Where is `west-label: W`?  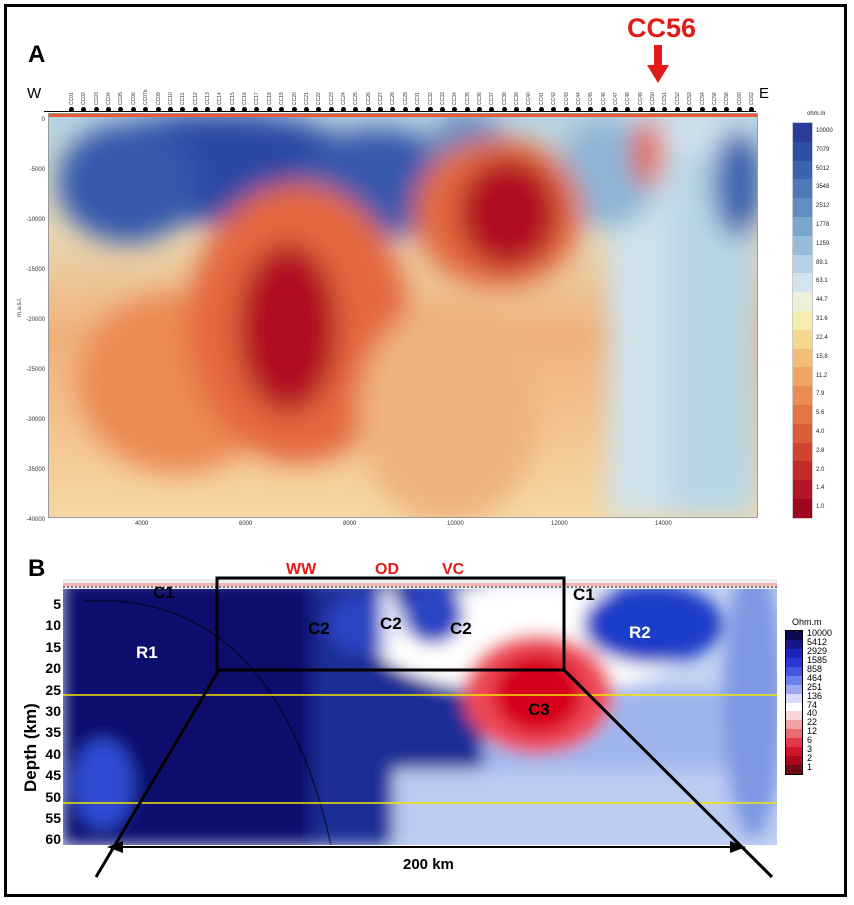
west-label: W is located at coordinates (34, 93).